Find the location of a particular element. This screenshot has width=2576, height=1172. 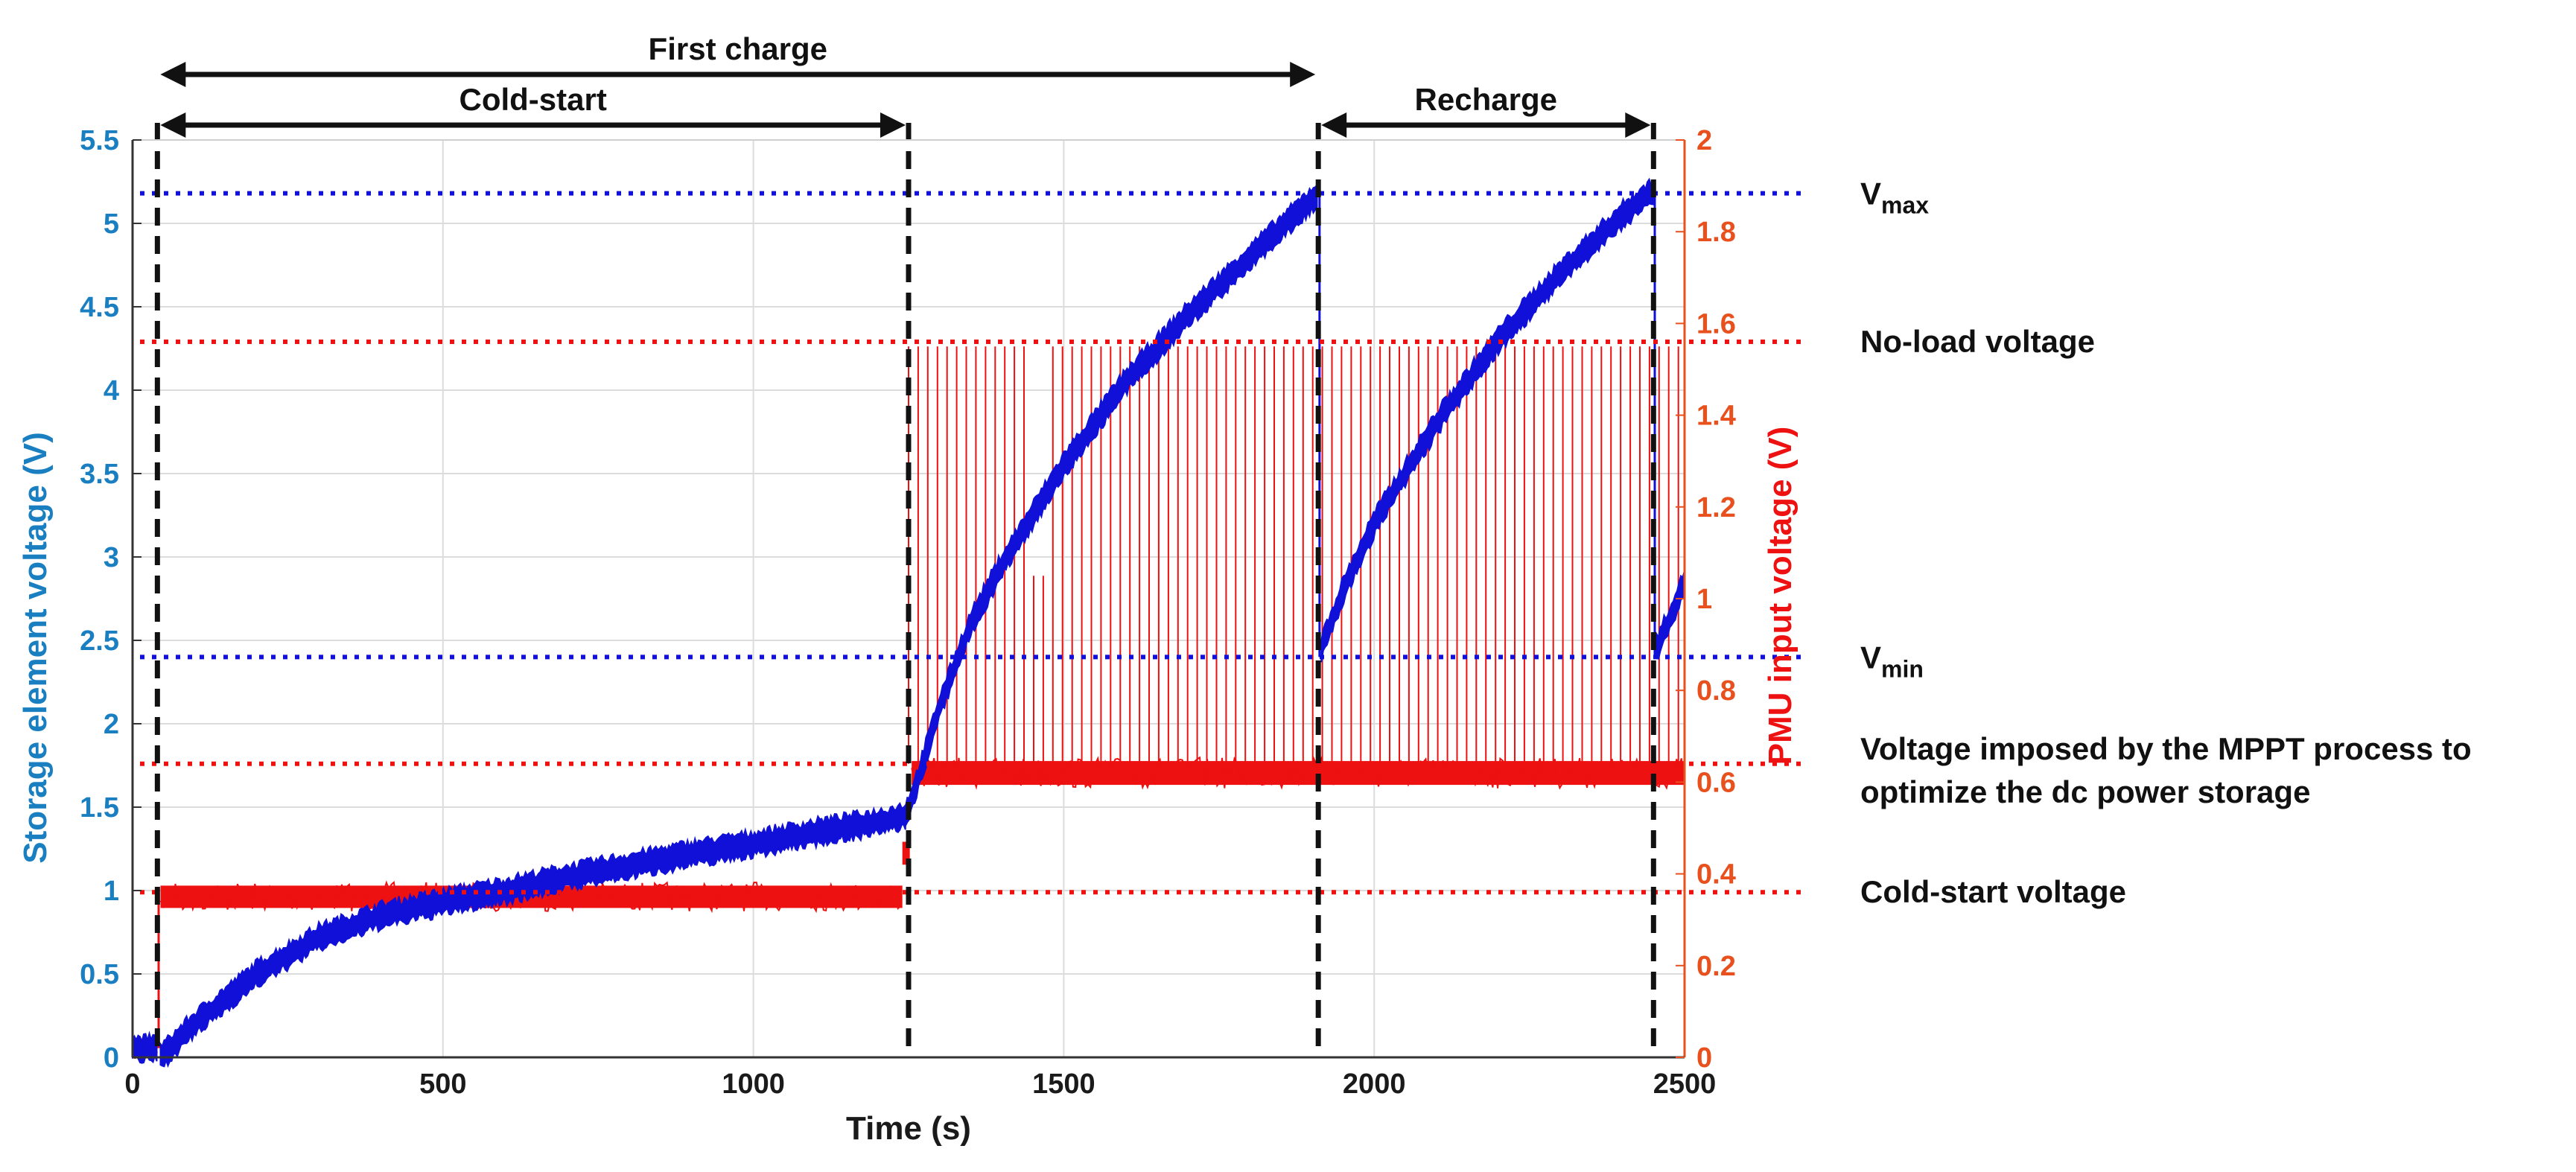

y-right-tick-label: 1 is located at coordinates (1704, 599).